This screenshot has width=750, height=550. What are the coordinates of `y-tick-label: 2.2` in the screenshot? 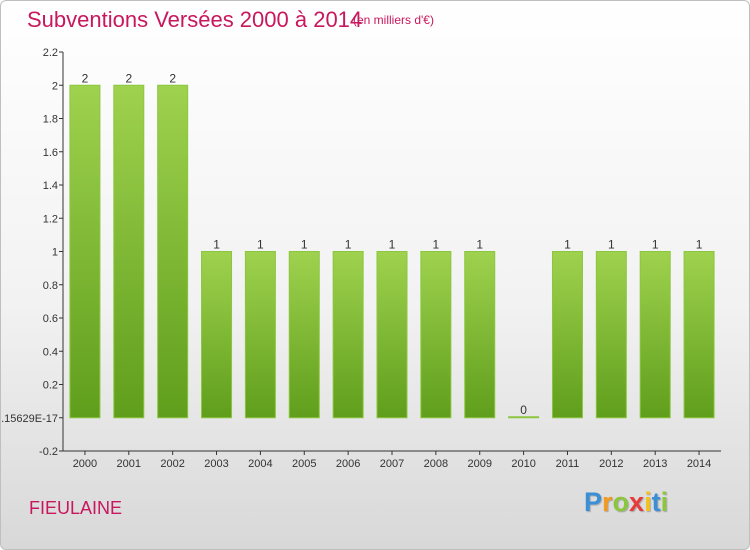 It's located at (50, 53).